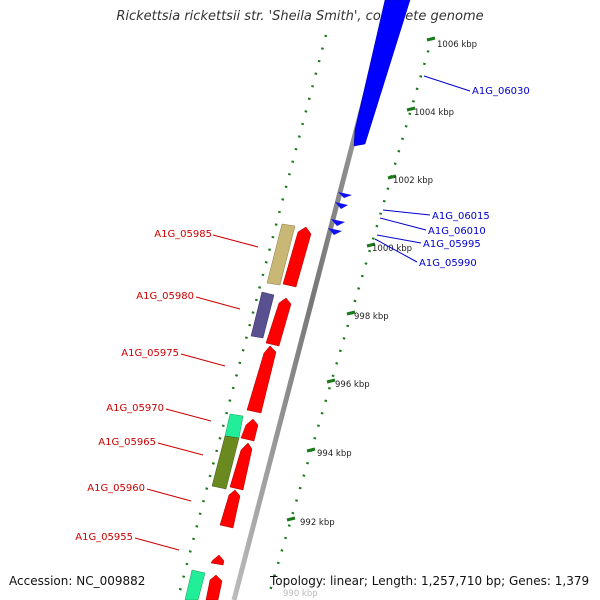 Image resolution: width=600 pixels, height=600 pixels. What do you see at coordinates (77, 581) in the screenshot?
I see `accession-label: Accession: NC_009882` at bounding box center [77, 581].